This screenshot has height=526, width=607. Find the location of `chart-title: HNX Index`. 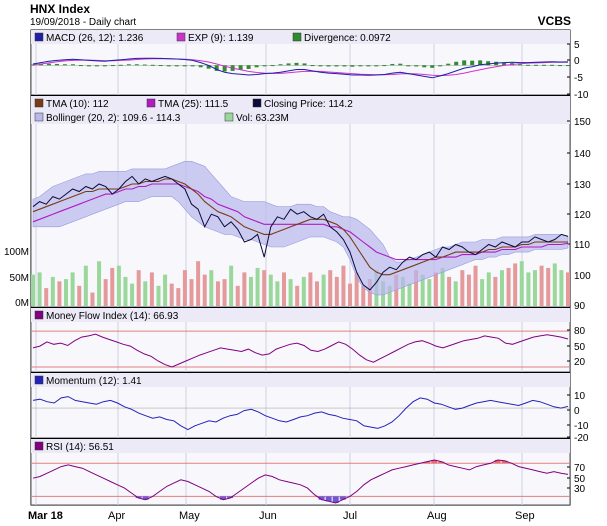

chart-title: HNX Index is located at coordinates (60, 9).